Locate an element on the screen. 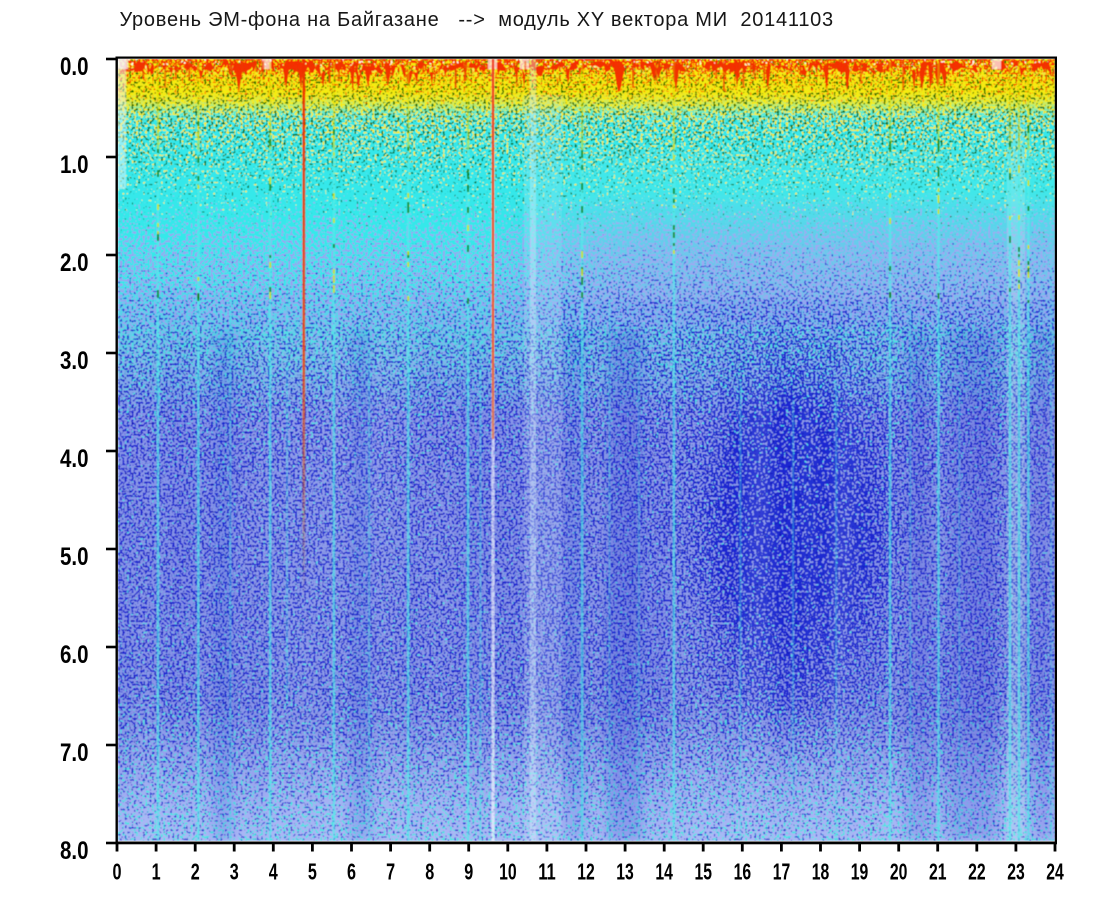  svg-text: 8.0 is located at coordinates (74, 851).